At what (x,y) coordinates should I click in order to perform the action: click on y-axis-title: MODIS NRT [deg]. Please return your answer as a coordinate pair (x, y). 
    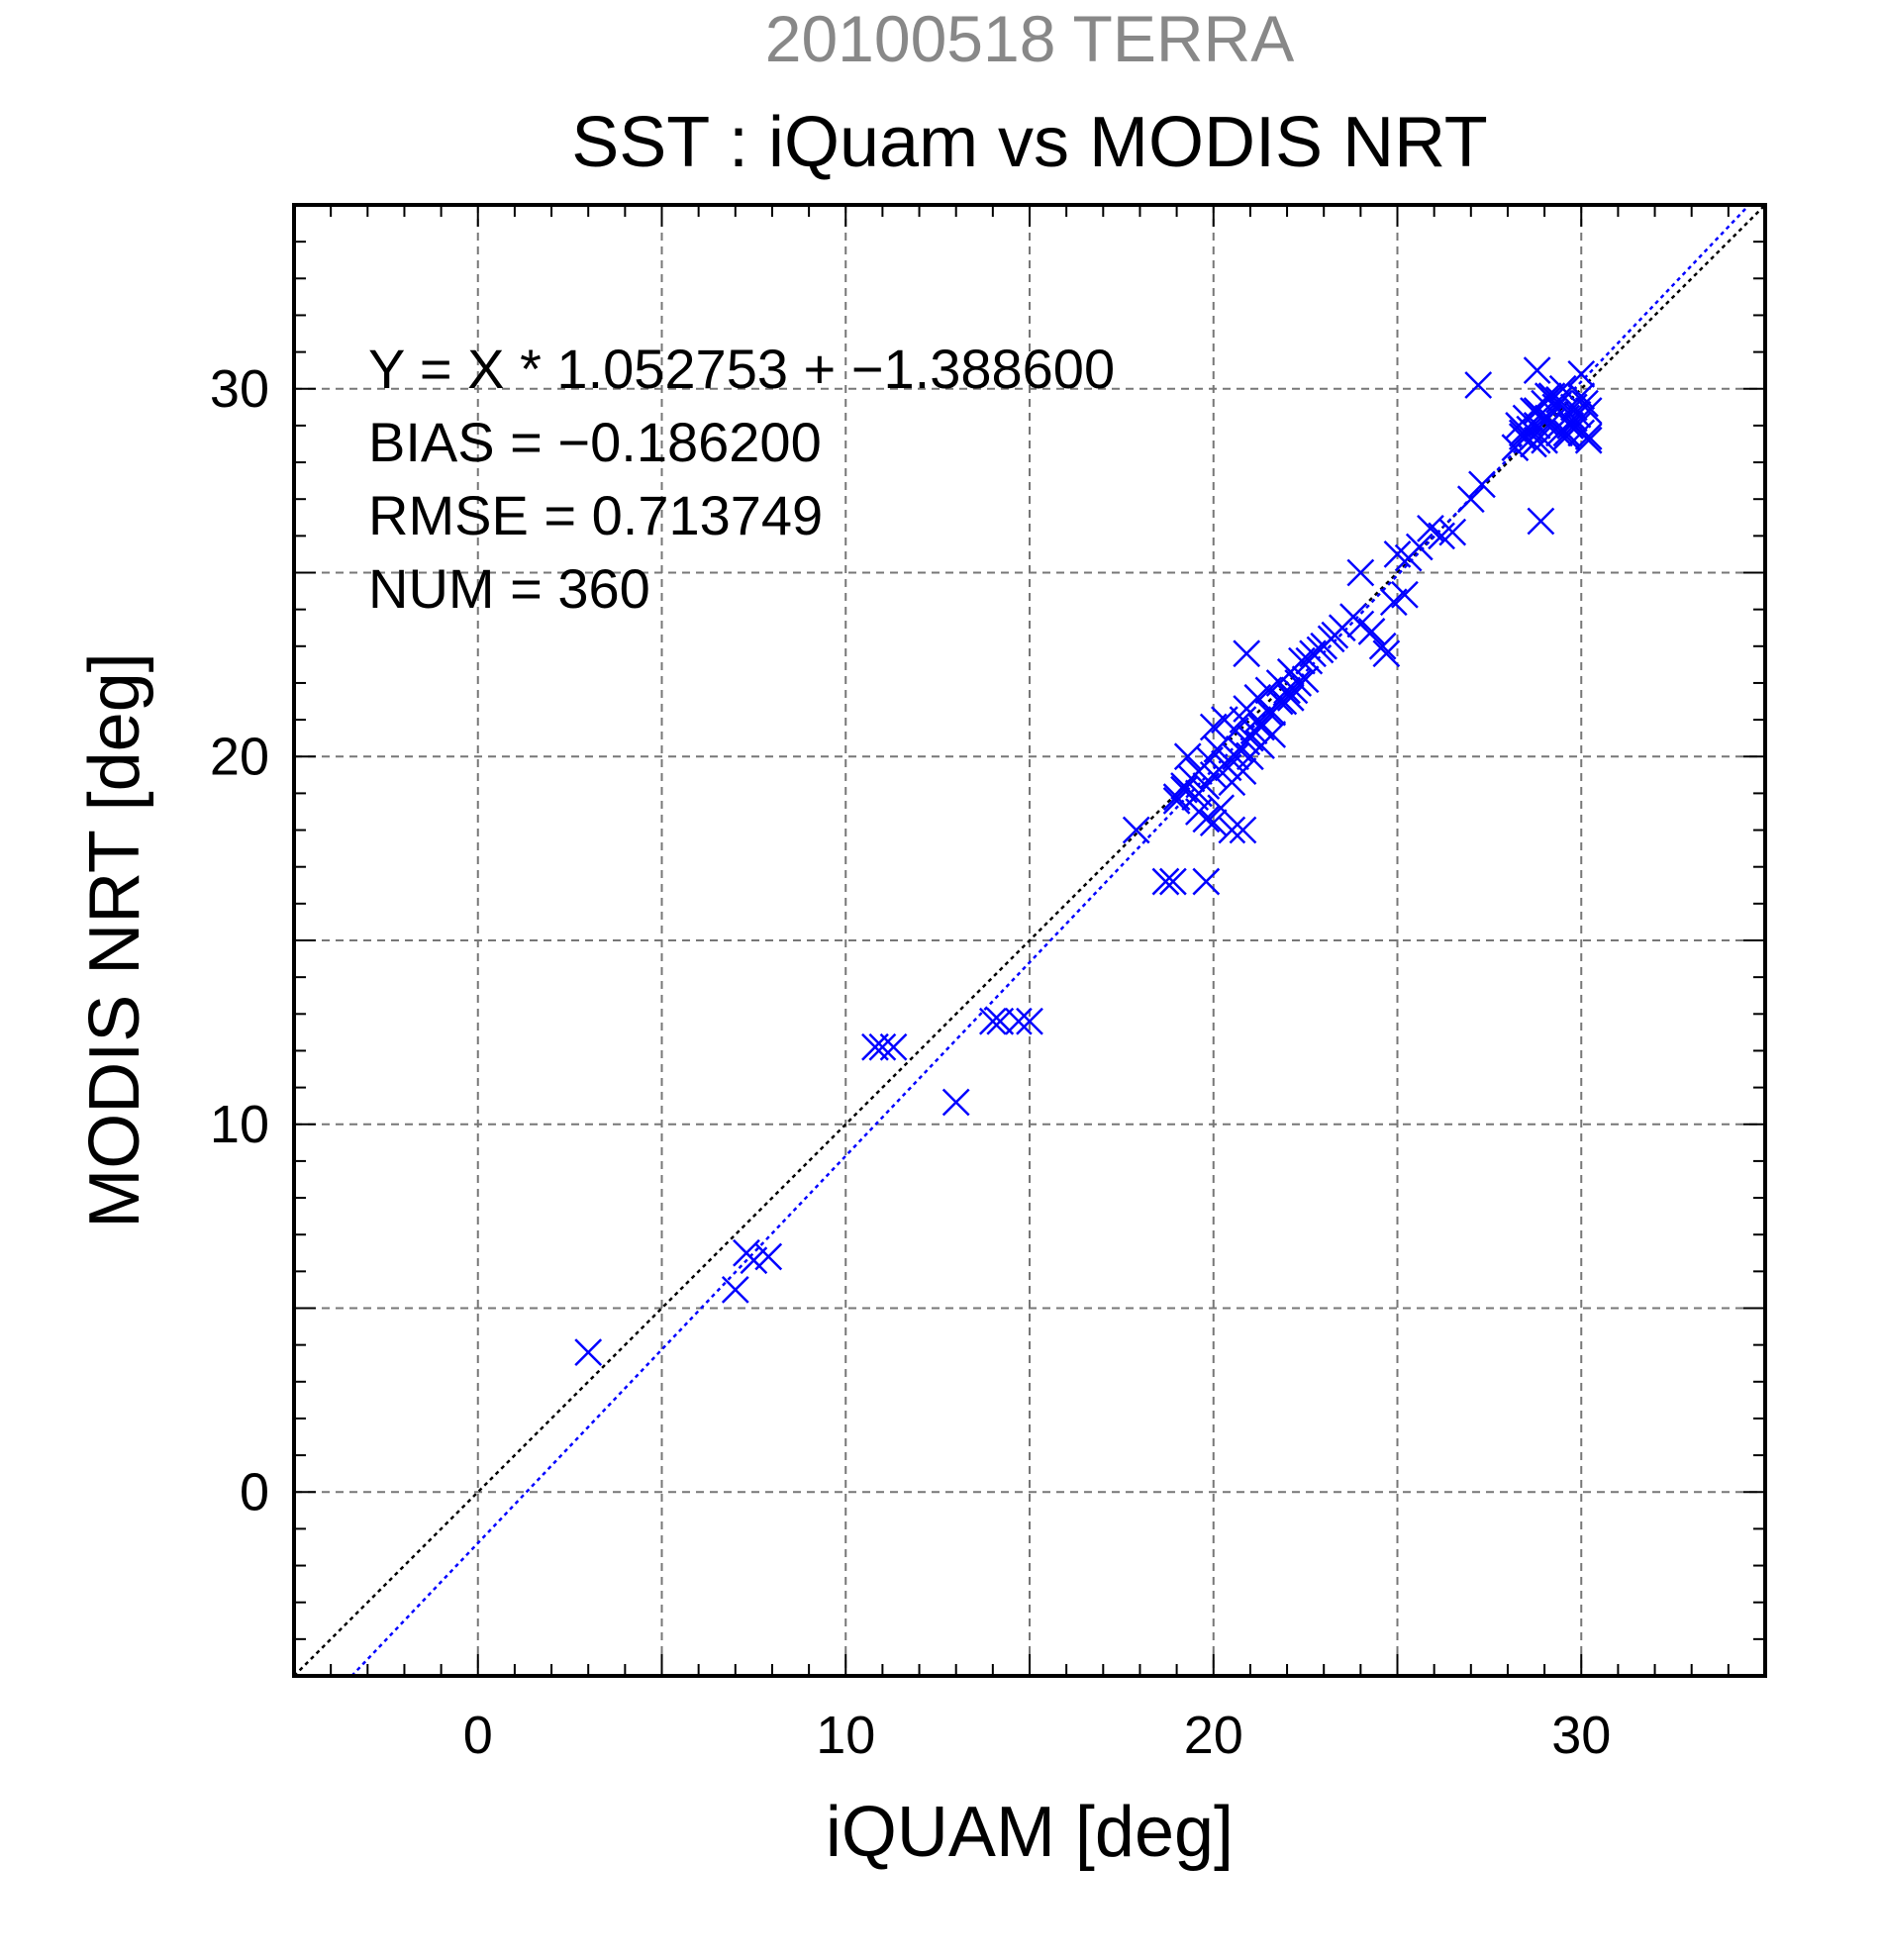
    Looking at the image, I should click on (114, 940).